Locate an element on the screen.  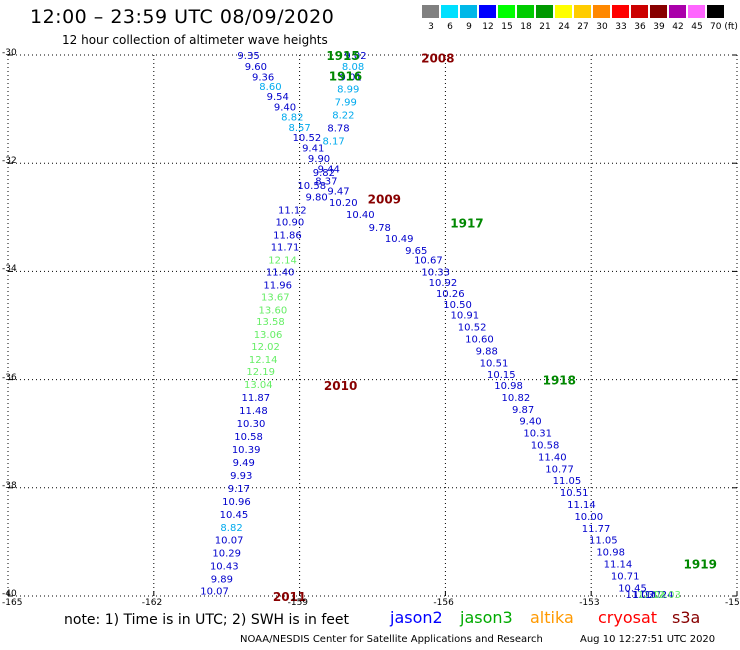
pass-time-label: 1919 is located at coordinates (700, 565).